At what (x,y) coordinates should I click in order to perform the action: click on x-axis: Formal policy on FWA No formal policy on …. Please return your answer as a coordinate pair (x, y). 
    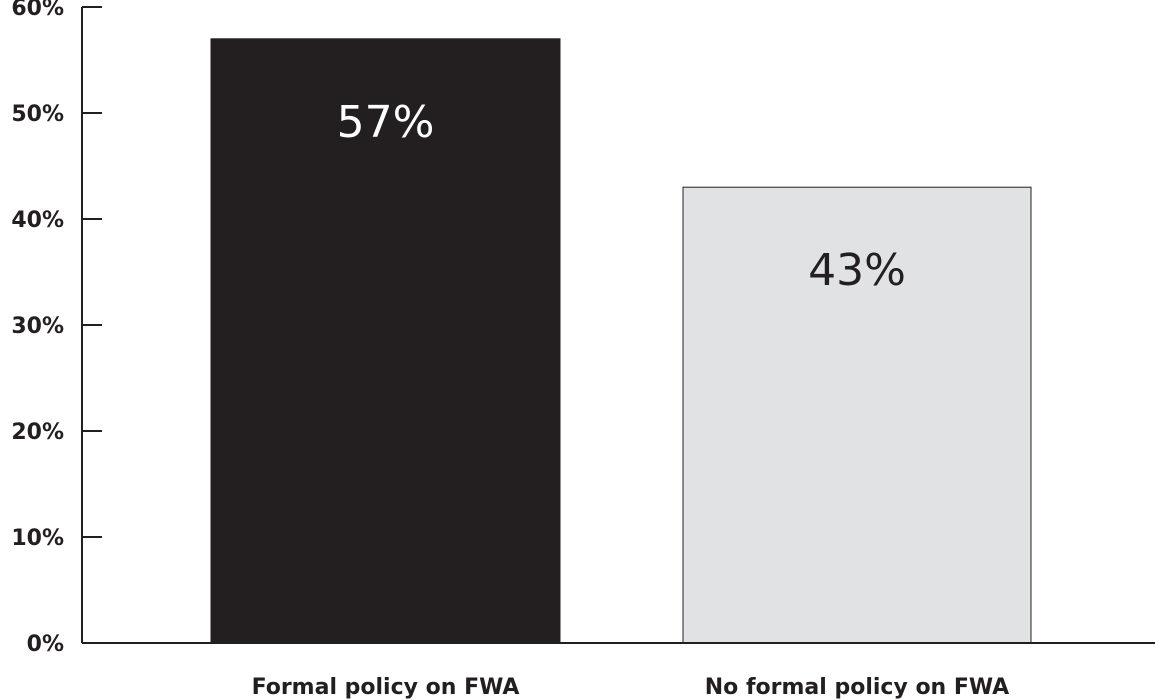
    Looking at the image, I should click on (618, 671).